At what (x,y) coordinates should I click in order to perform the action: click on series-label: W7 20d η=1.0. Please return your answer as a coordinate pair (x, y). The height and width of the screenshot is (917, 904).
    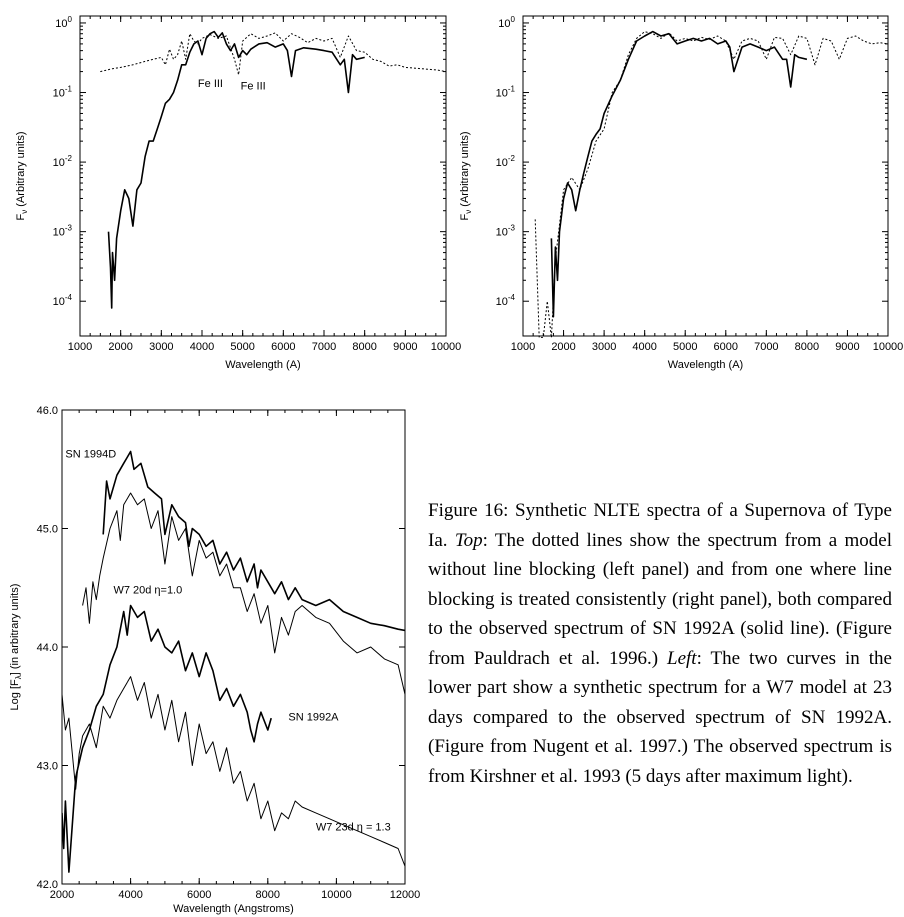
    Looking at the image, I should click on (147, 591).